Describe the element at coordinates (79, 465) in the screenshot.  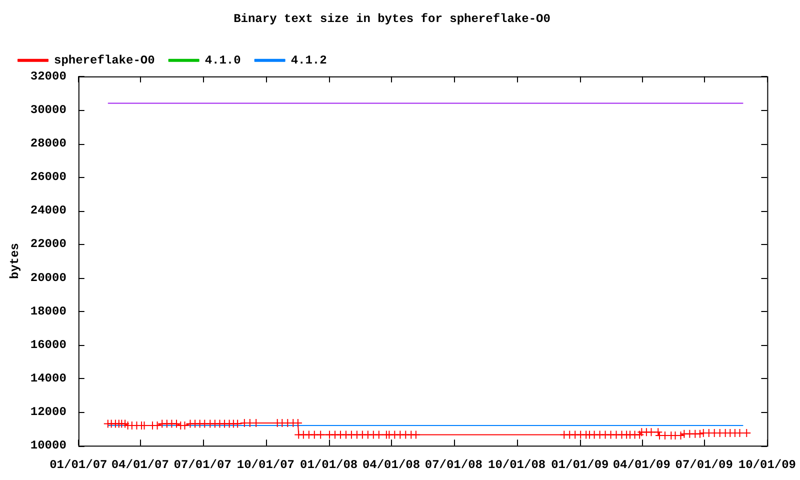
I see `x-tick-label: 01/01/07` at that location.